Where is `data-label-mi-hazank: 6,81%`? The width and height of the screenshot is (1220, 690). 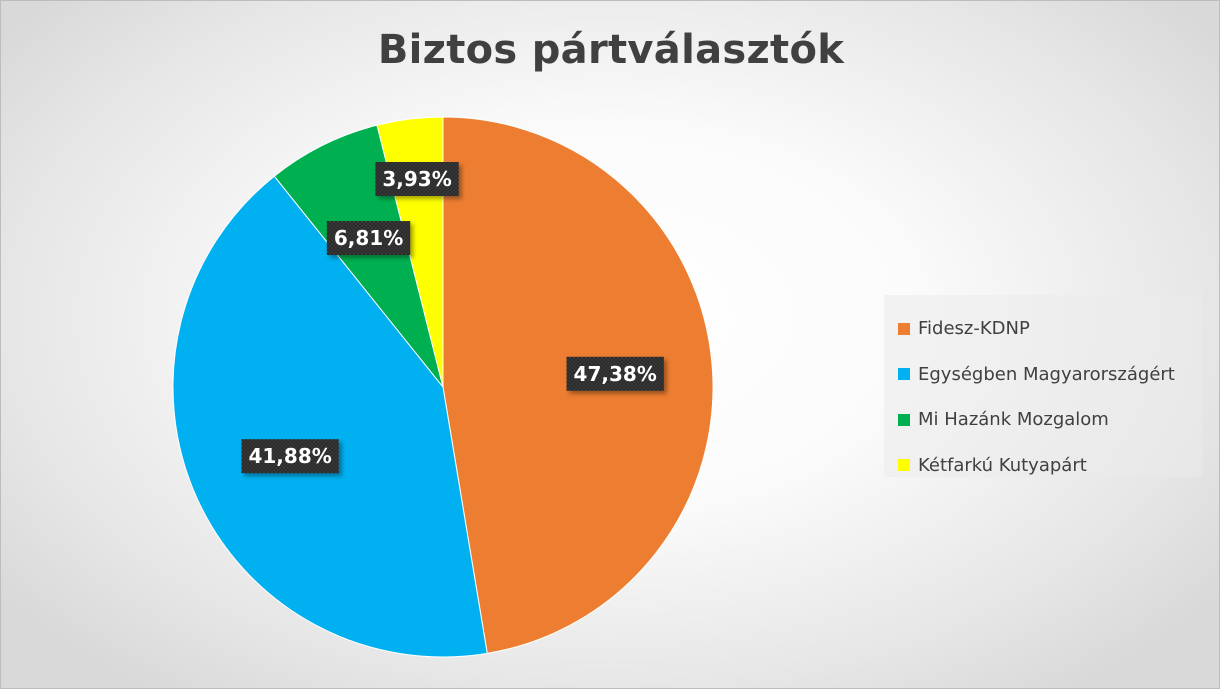 data-label-mi-hazank: 6,81% is located at coordinates (368, 238).